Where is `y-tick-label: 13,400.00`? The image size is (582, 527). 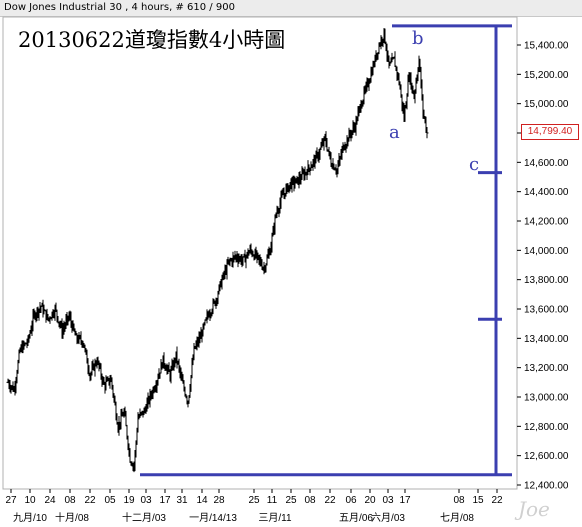
y-tick-label: 13,400.00 is located at coordinates (546, 339).